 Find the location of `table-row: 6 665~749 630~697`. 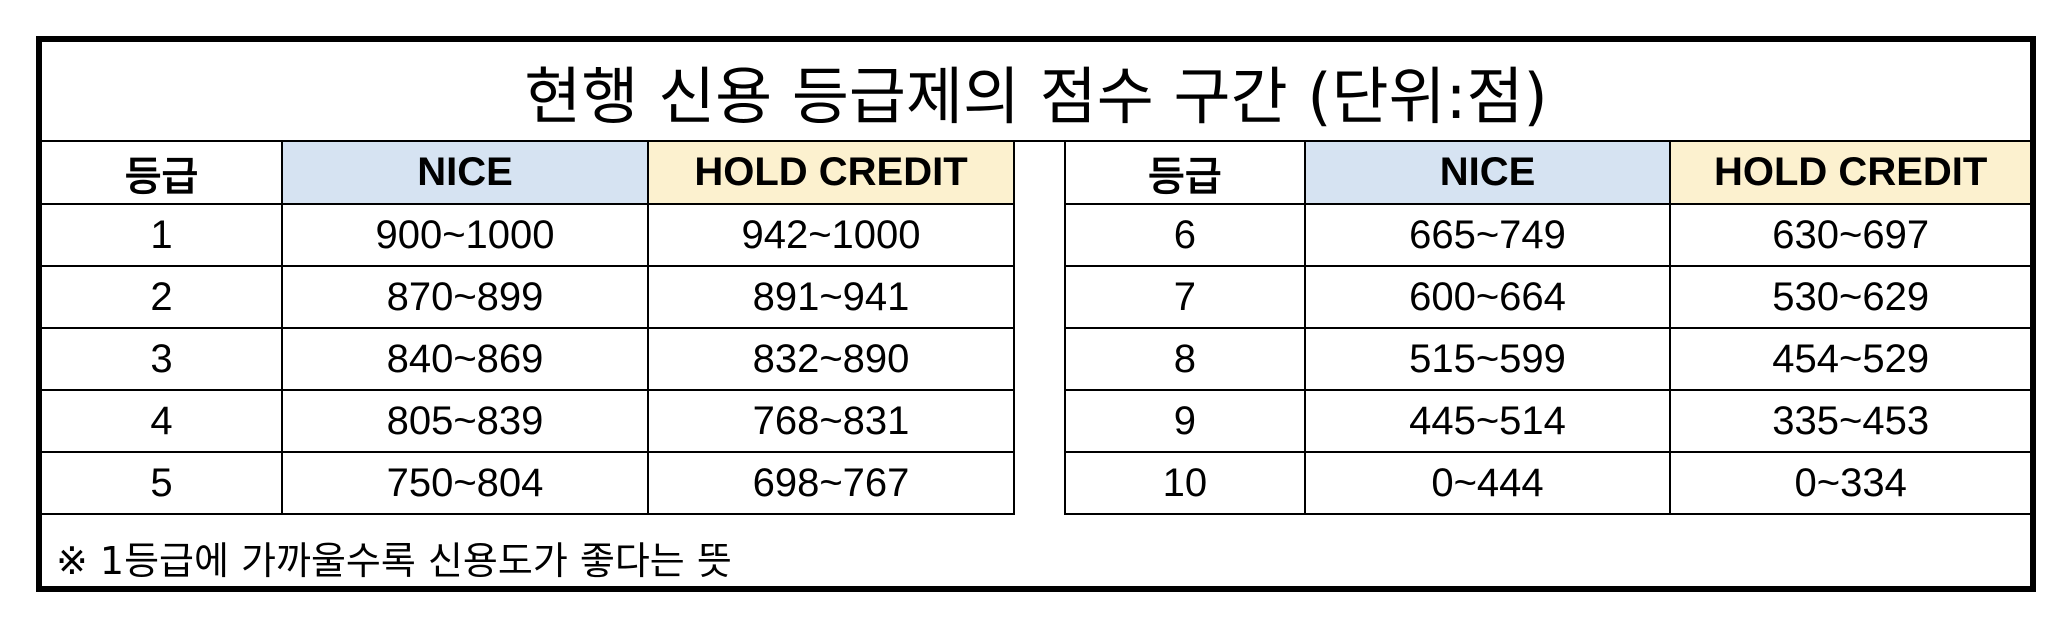

table-row: 6 665~749 630~697 is located at coordinates (1547, 235).